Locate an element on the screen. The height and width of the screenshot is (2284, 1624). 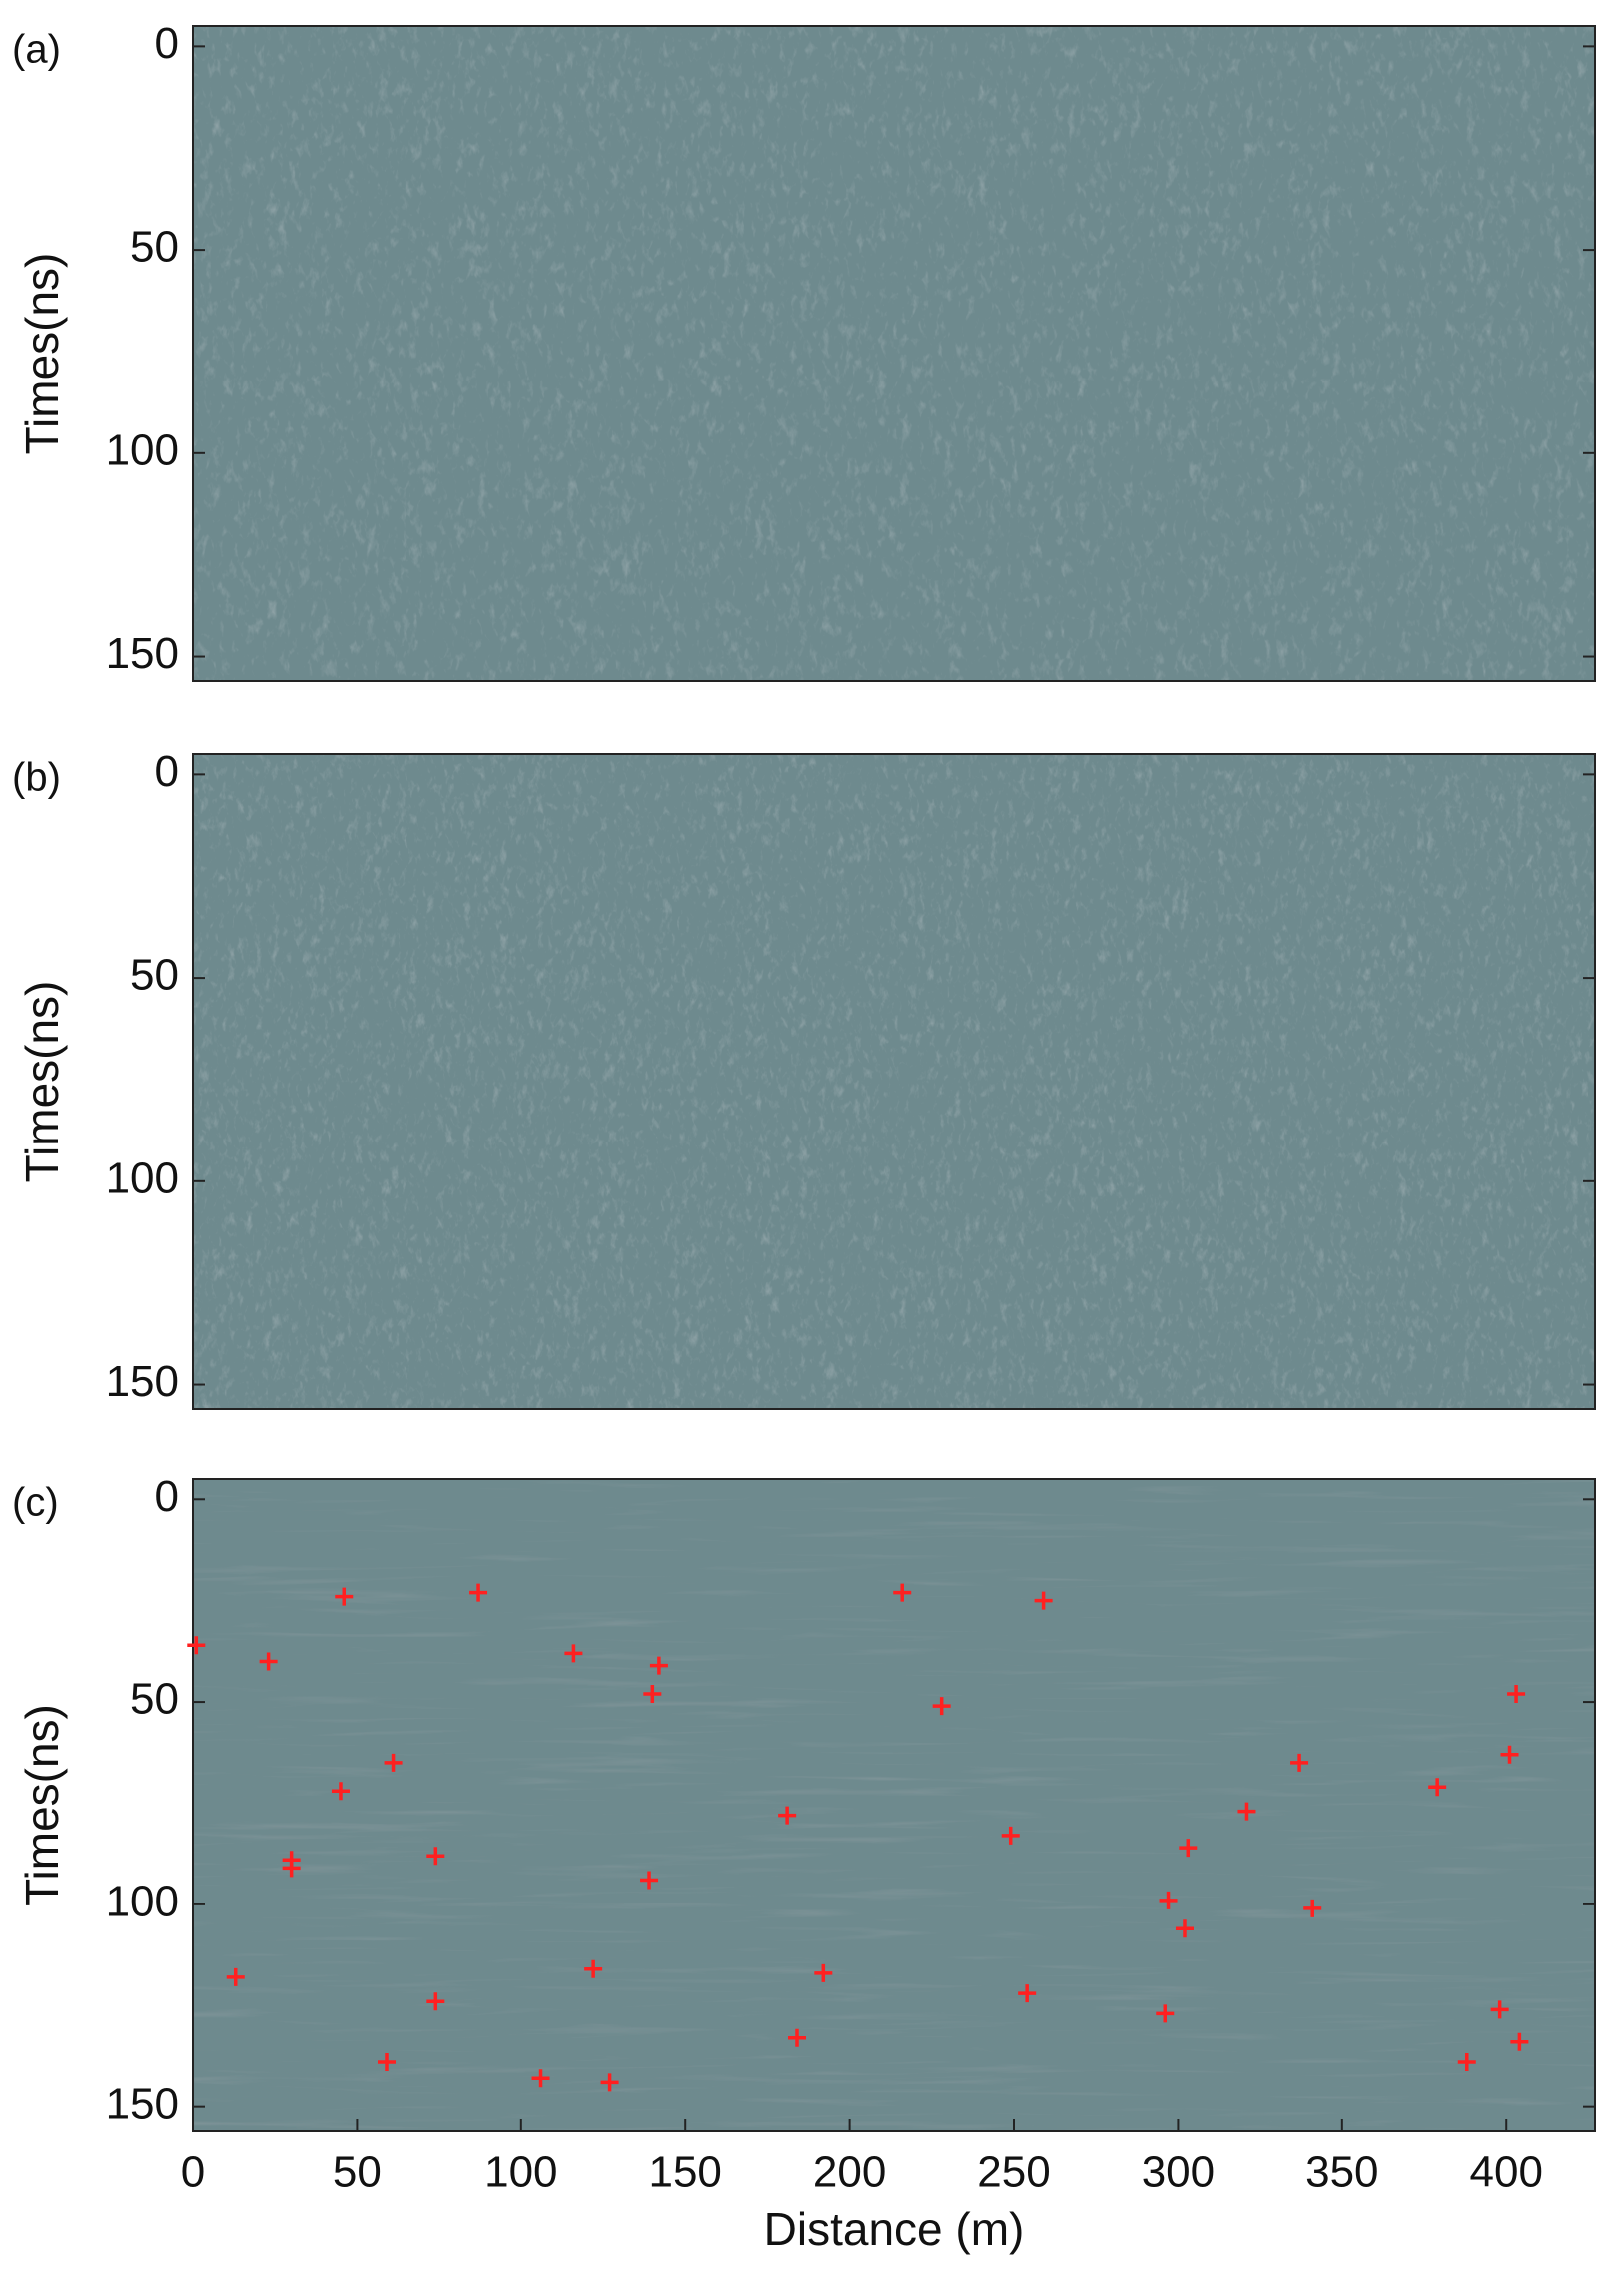
x-tick-label: 0 is located at coordinates (193, 2173).